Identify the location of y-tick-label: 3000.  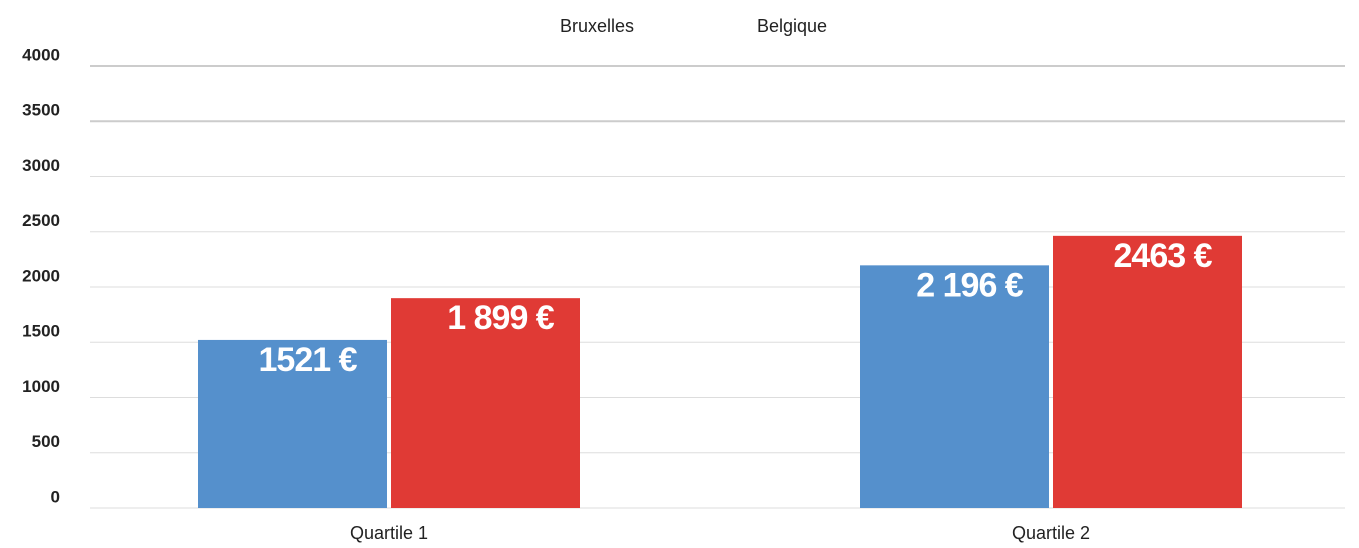
(41, 165).